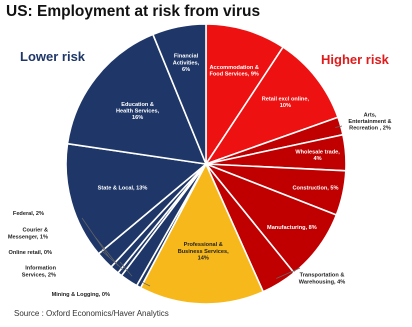 This screenshot has height=327, width=412. What do you see at coordinates (203, 258) in the screenshot?
I see `slice-label-line: 14%` at bounding box center [203, 258].